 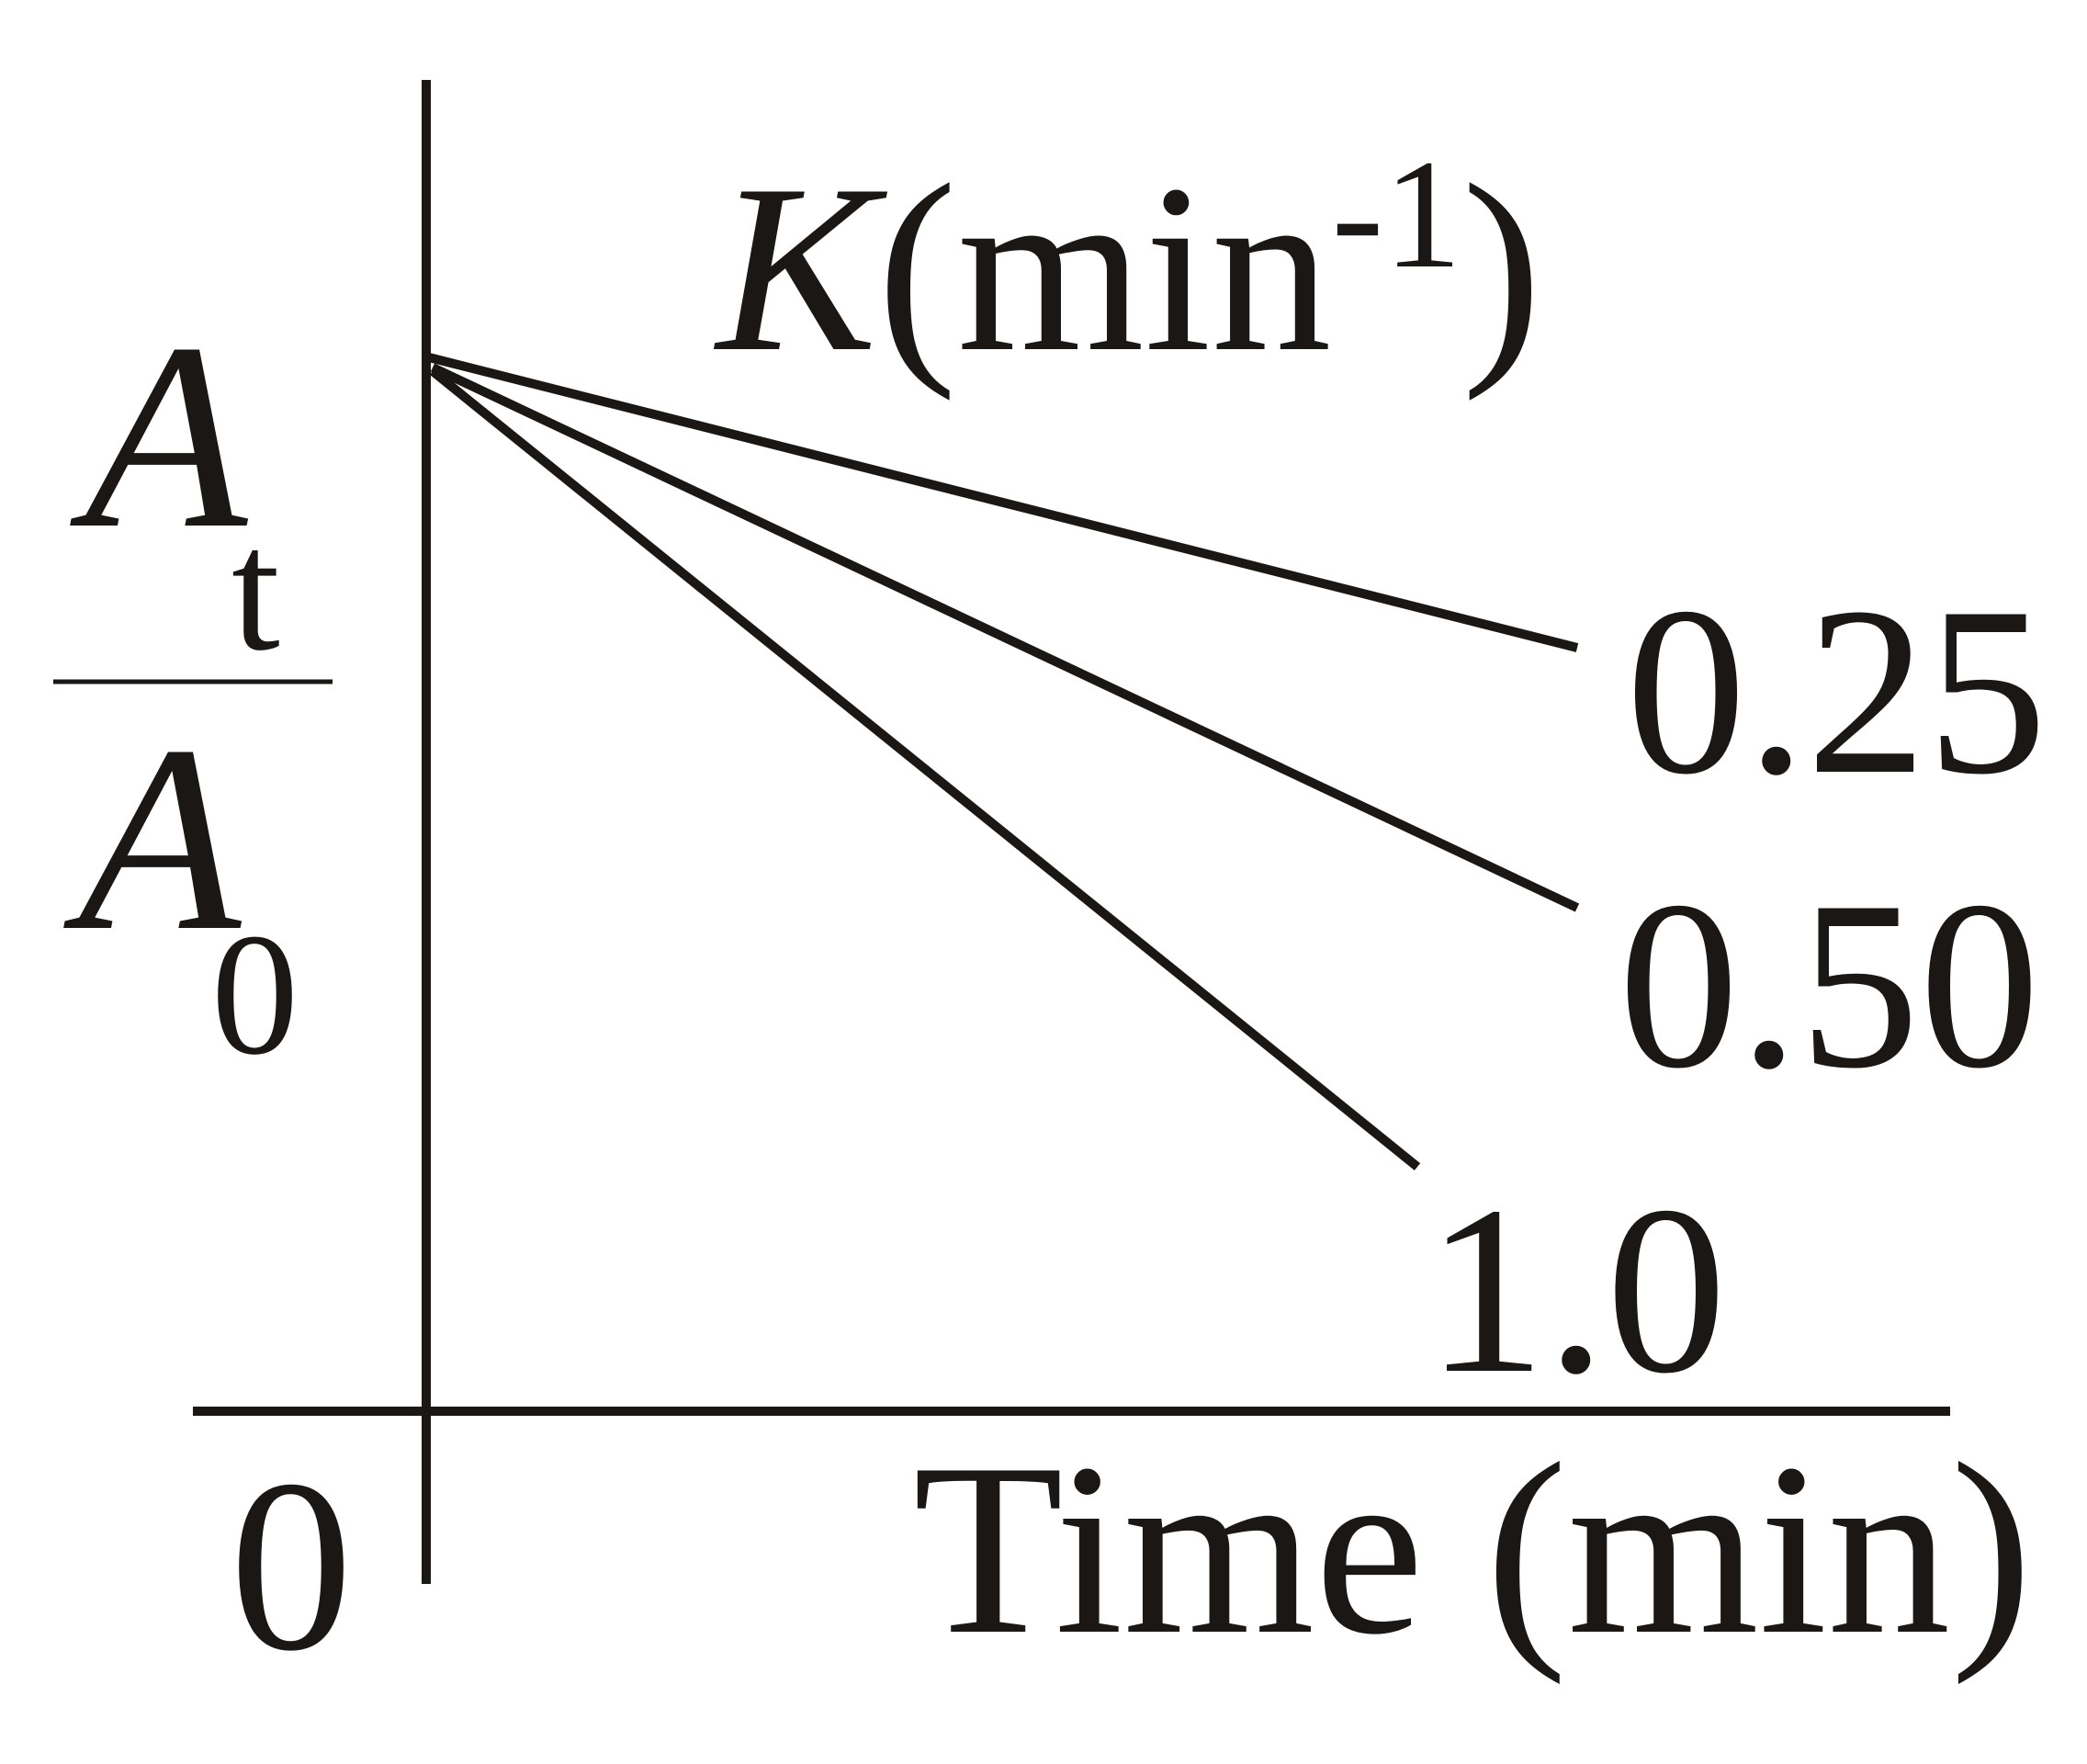 I want to click on y-denominator-subscript: 0, so click(x=255, y=995).